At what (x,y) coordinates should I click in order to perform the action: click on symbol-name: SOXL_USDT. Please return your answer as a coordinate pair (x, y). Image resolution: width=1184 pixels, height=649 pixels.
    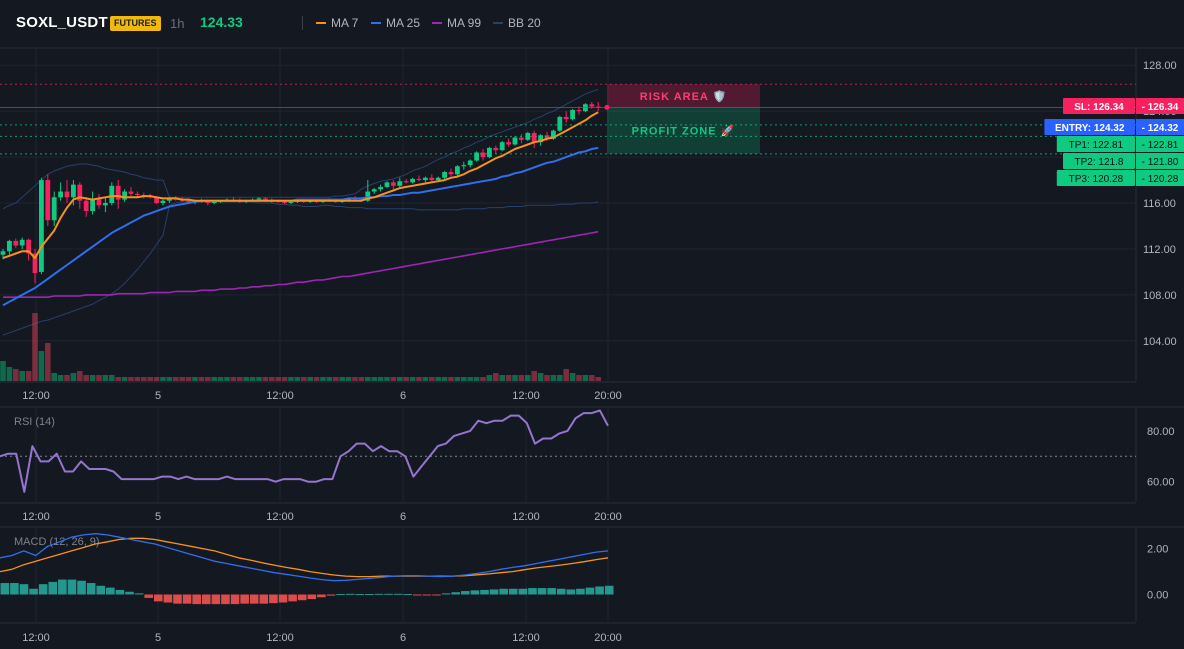
    Looking at the image, I should click on (62, 22).